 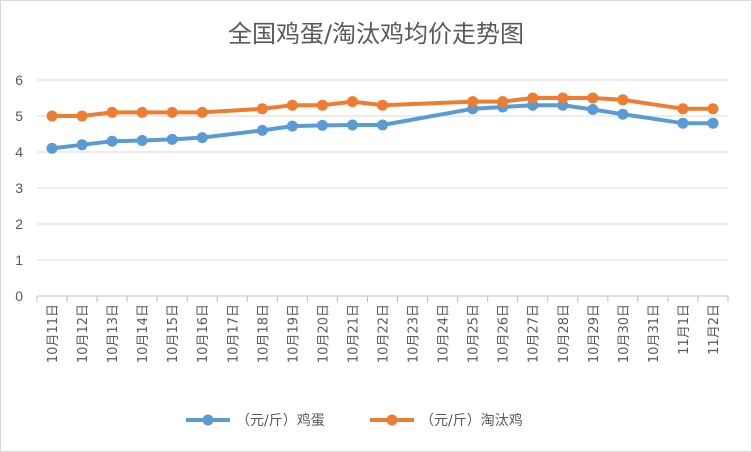 I want to click on x-tick-label: 10月26日, so click(x=504, y=333).